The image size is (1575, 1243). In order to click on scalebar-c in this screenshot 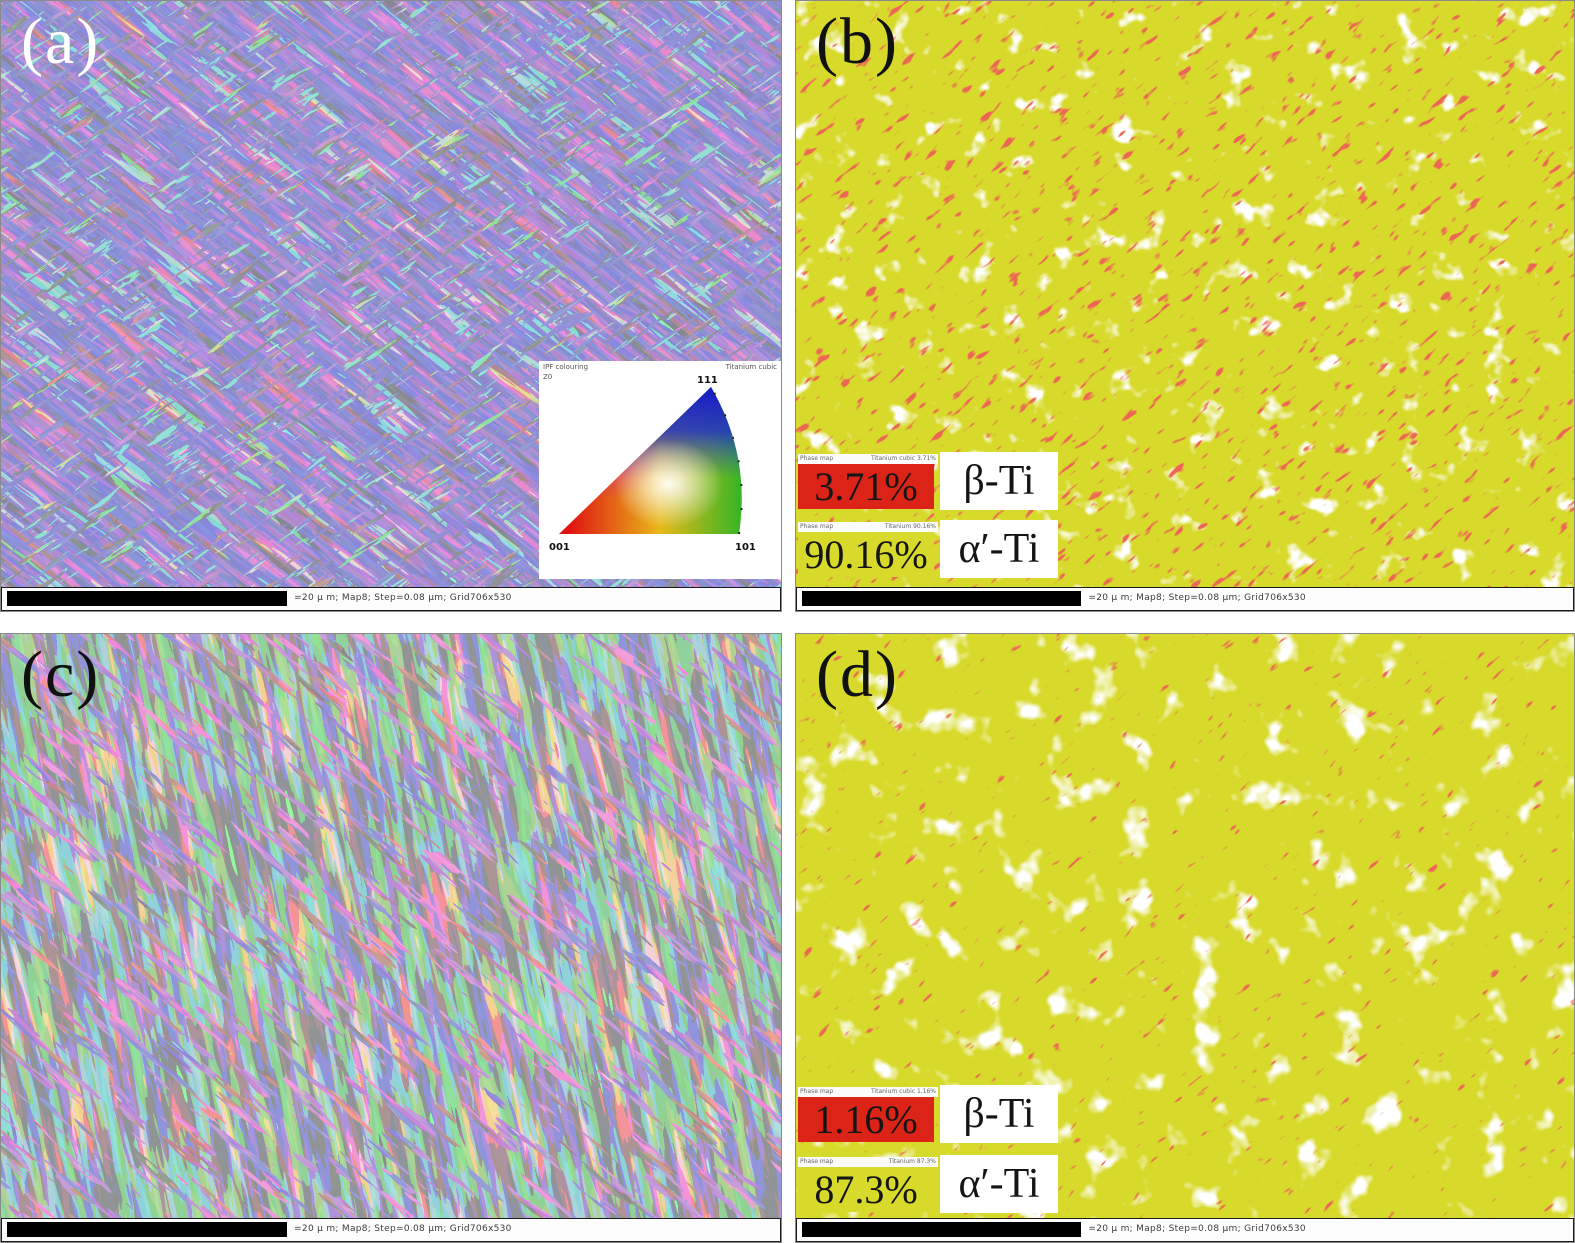, I will do `click(147, 1229)`.